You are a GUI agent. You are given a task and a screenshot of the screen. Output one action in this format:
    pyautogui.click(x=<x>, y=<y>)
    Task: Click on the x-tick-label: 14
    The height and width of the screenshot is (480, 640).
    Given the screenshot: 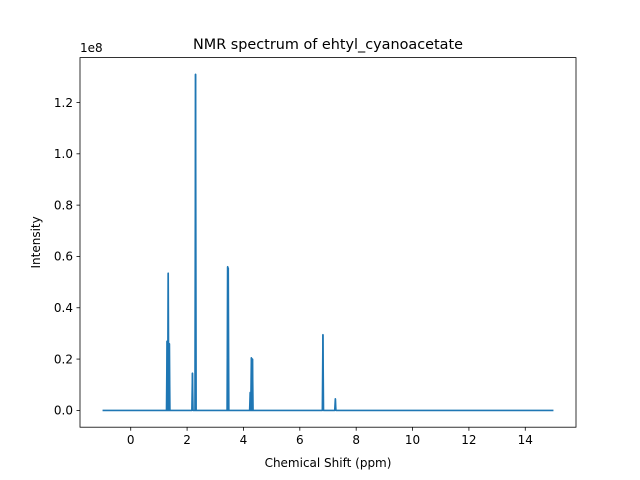 What is the action you would take?
    pyautogui.click(x=525, y=440)
    